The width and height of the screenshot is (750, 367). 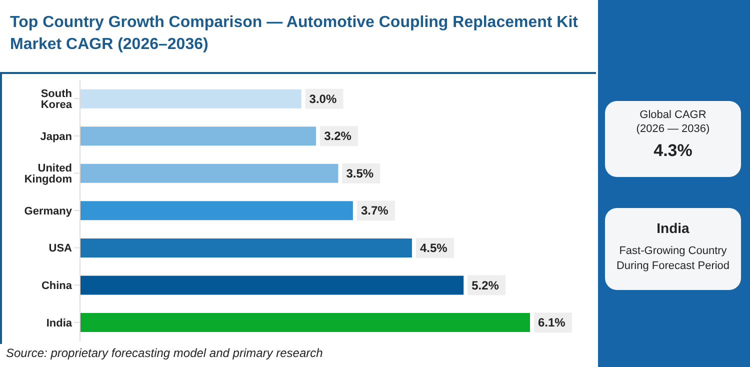 I want to click on y-tick-label: United Kingdom, so click(x=48, y=174).